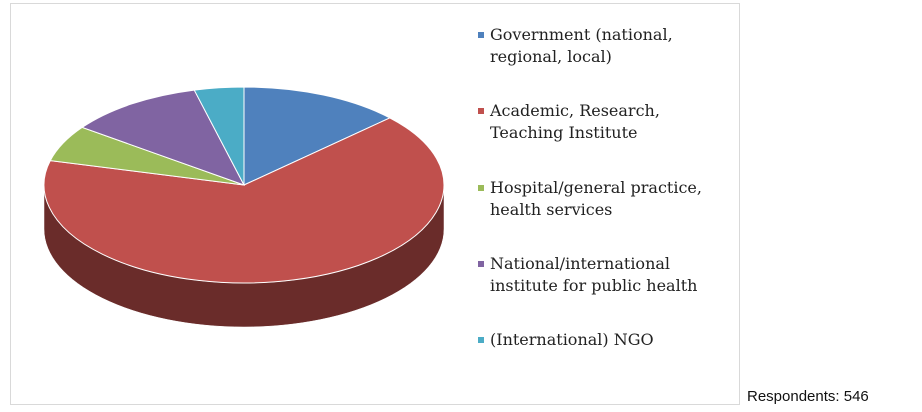  I want to click on legend-label: Academic, Research, Teaching Institute, so click(575, 121).